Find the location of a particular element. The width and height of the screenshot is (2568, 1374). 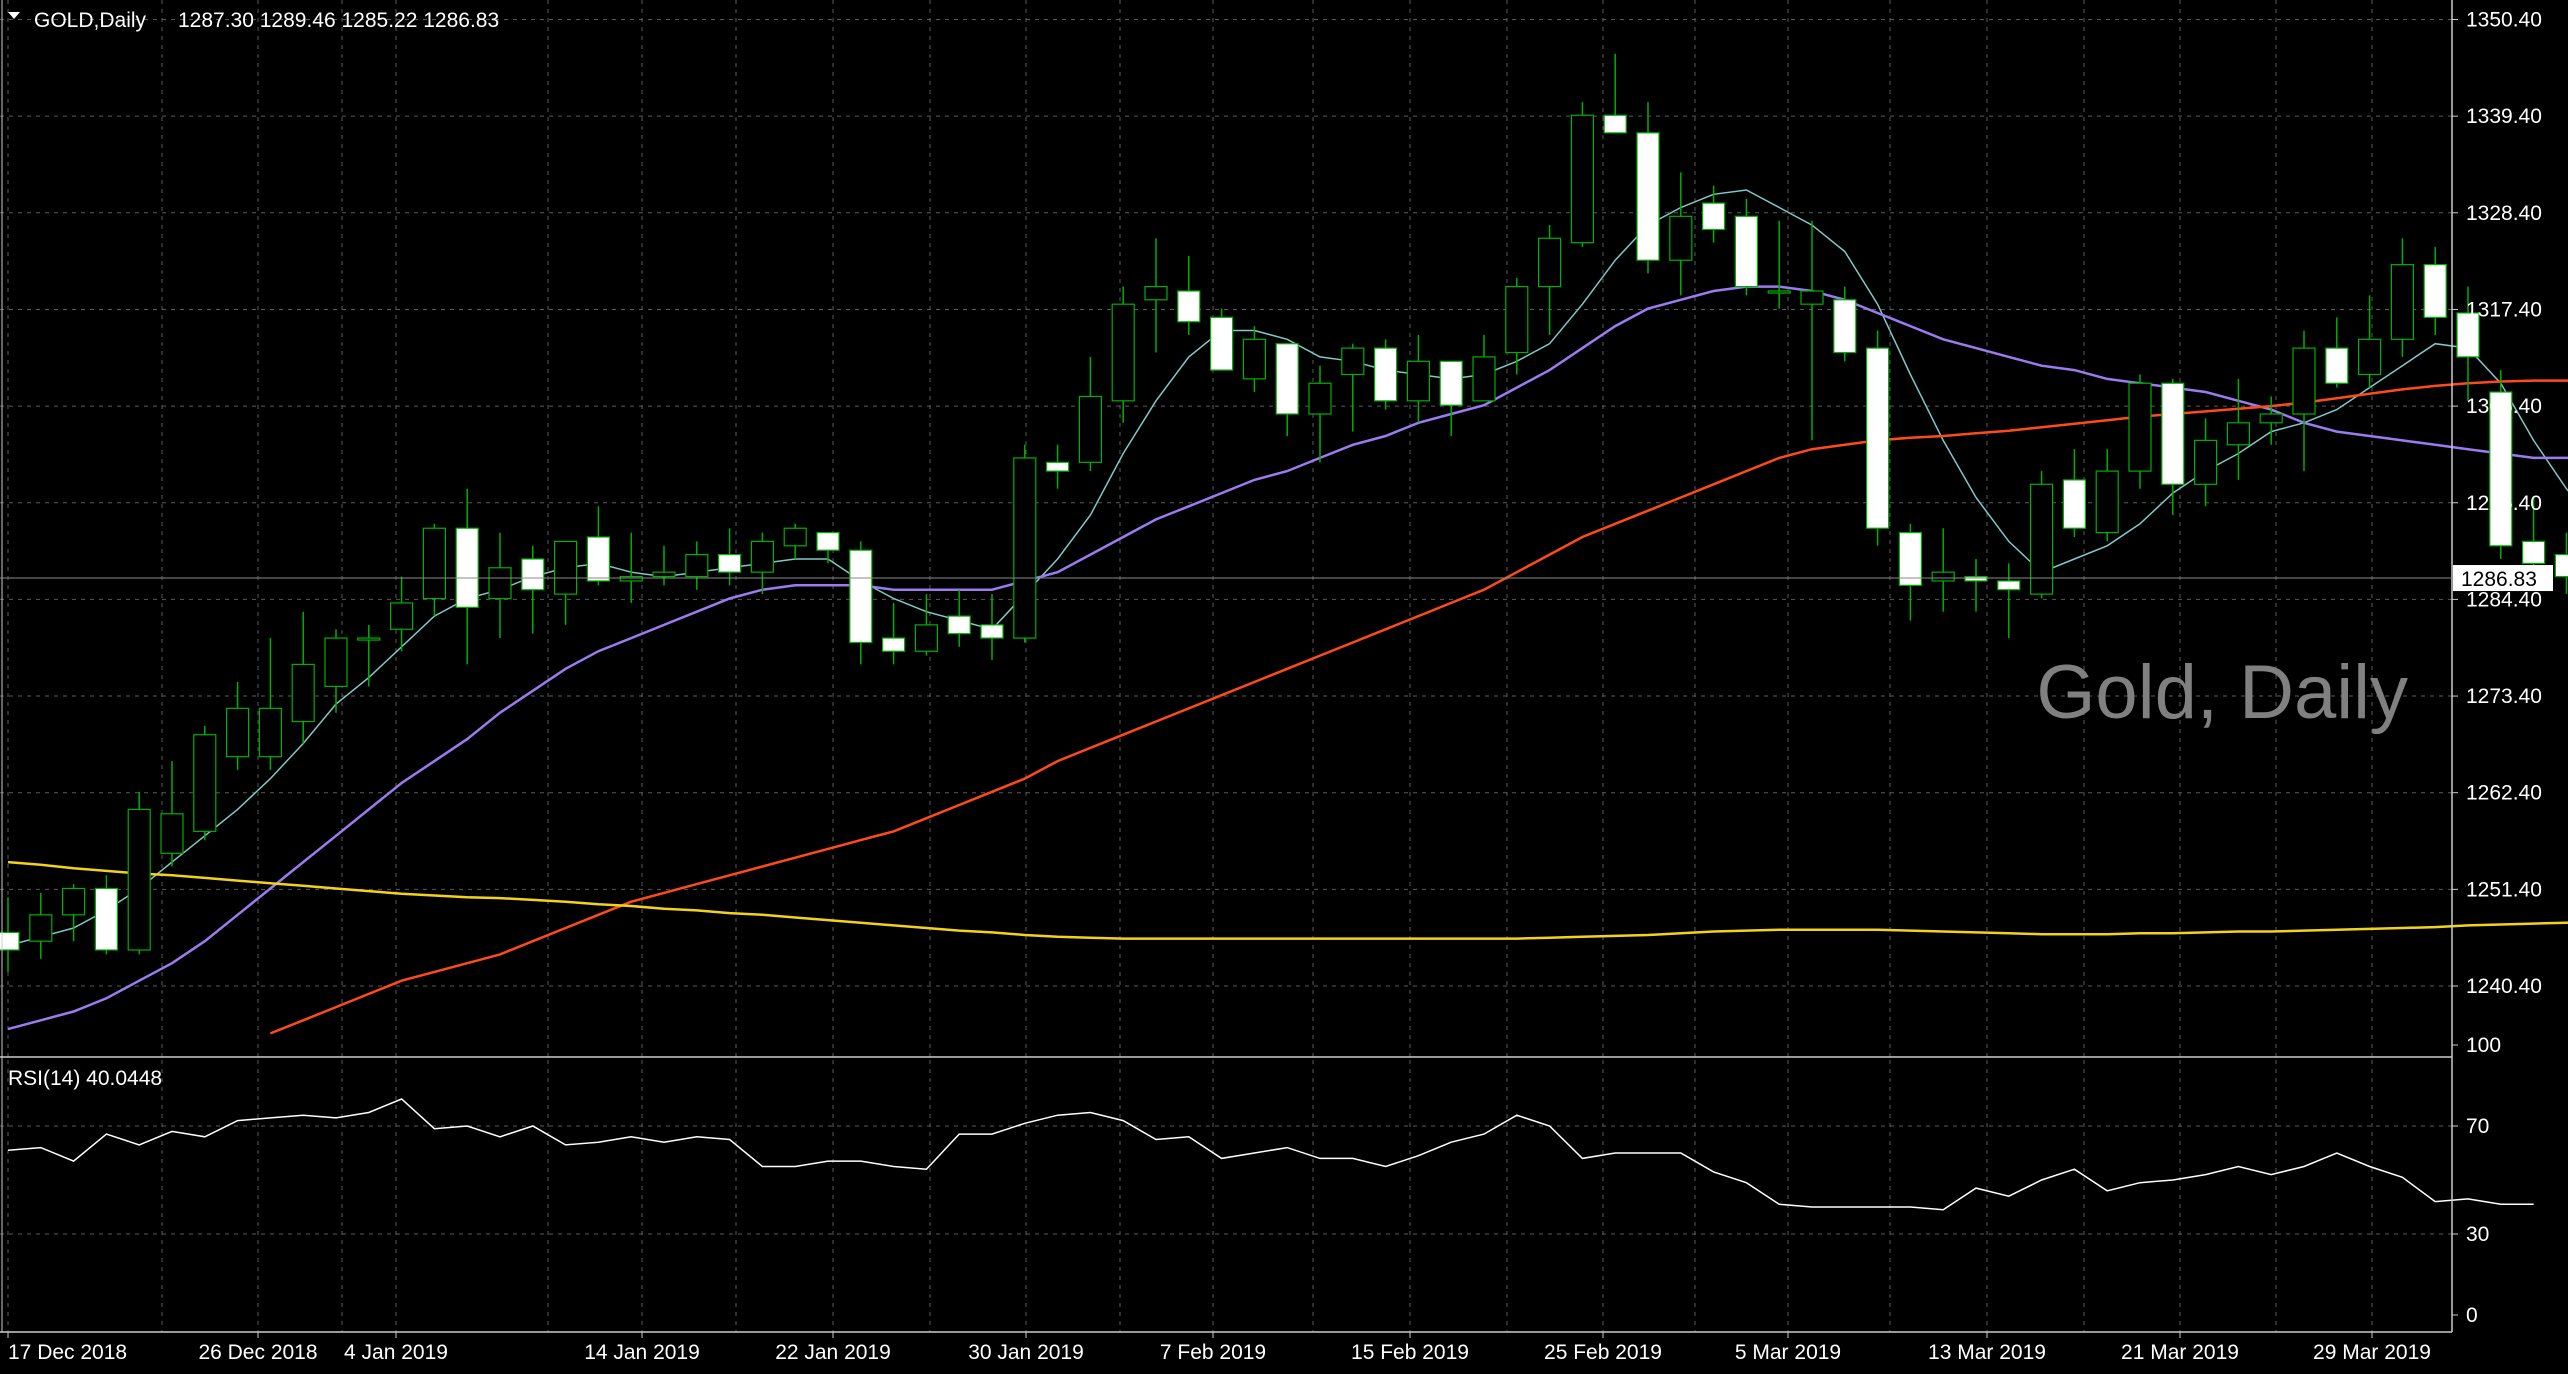

date-tick-label: 26 Dec 2018 is located at coordinates (257, 1352).